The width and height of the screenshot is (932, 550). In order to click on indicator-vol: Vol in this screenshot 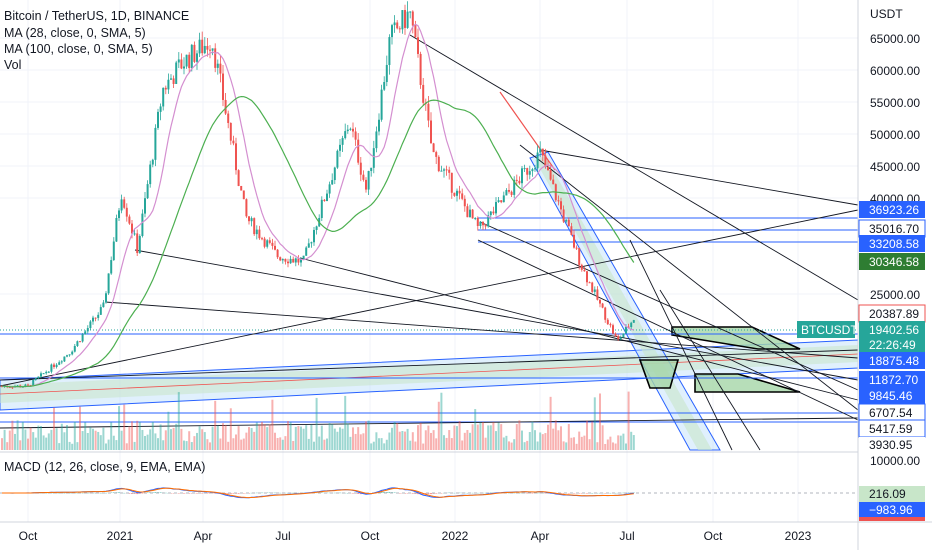, I will do `click(13, 65)`.